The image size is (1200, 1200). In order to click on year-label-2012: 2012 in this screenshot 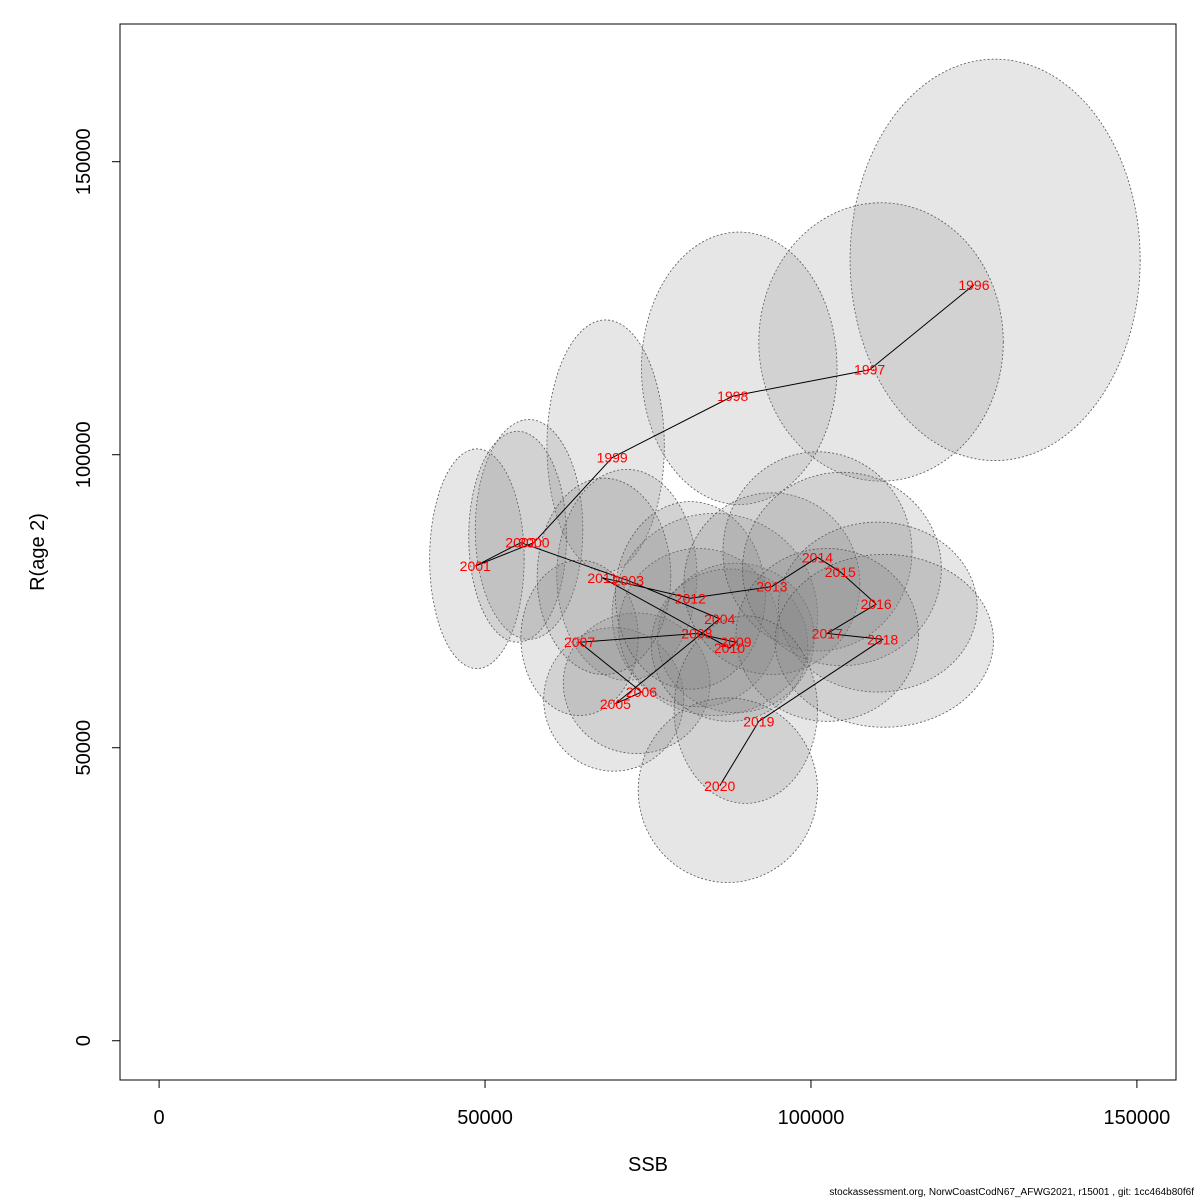, I will do `click(690, 598)`.